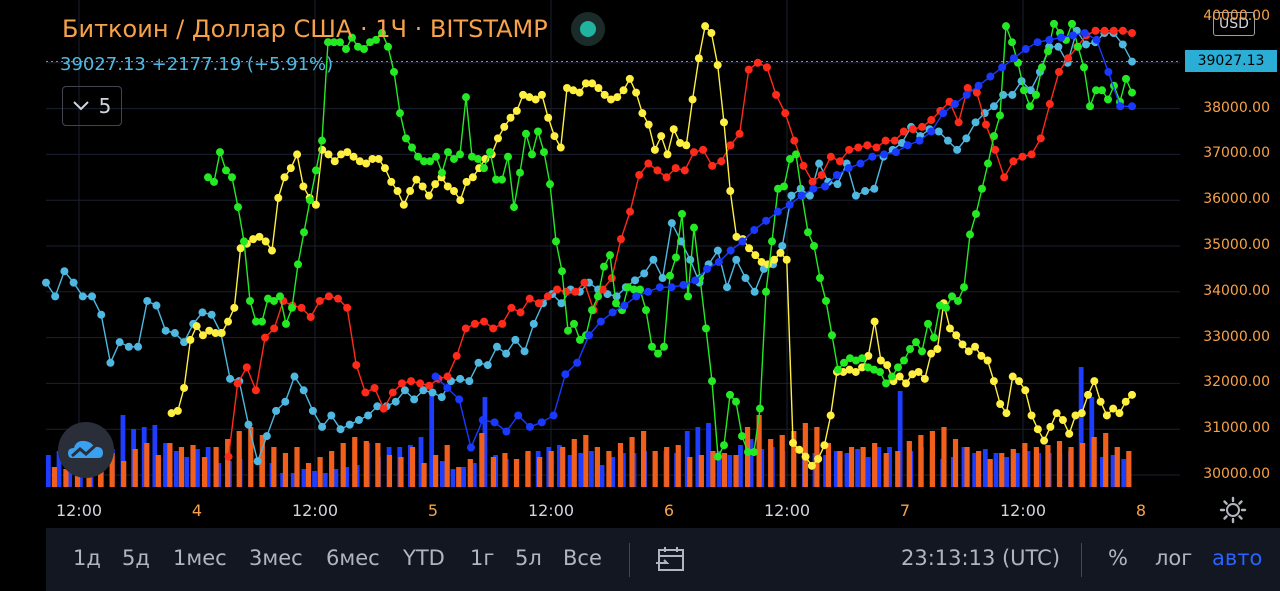 This screenshot has width=1280, height=591. Describe the element at coordinates (86, 450) in the screenshot. I see `tradingview-logo-icon` at that location.